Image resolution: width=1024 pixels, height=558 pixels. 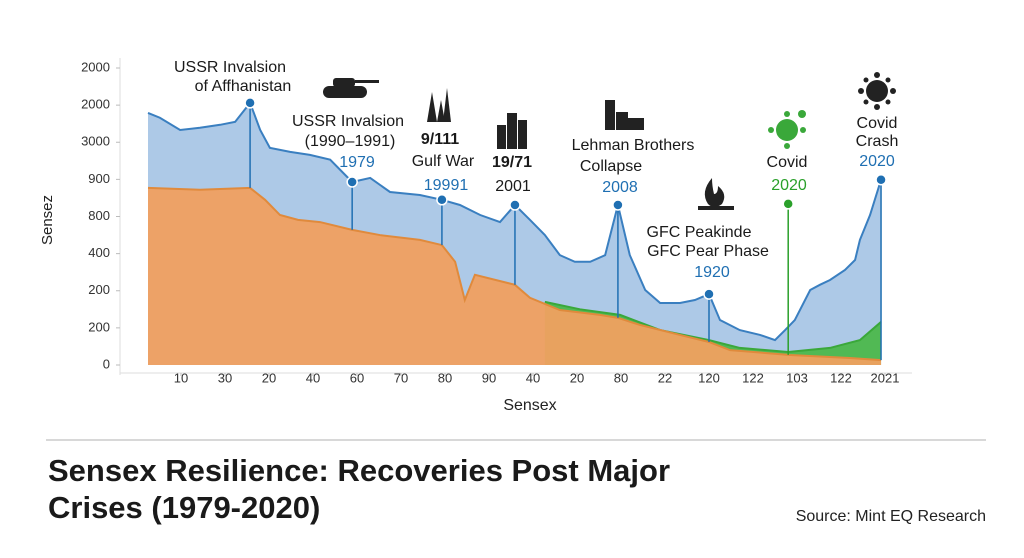 What do you see at coordinates (357, 377) in the screenshot?
I see `x-tick-label: 60` at bounding box center [357, 377].